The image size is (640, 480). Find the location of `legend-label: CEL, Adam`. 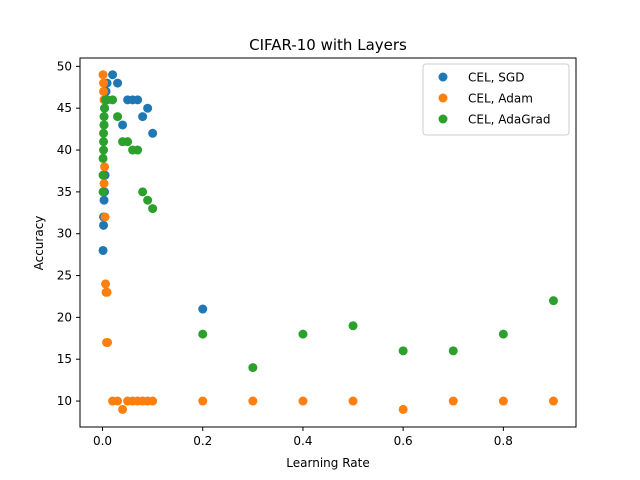

legend-label: CEL, Adam is located at coordinates (500, 99).